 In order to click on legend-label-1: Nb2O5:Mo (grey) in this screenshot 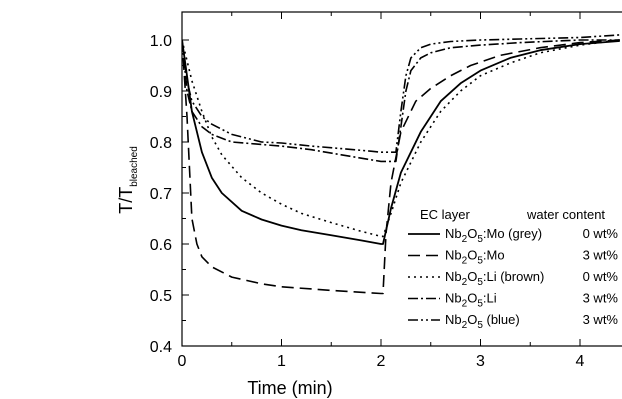, I will do `click(493, 235)`.